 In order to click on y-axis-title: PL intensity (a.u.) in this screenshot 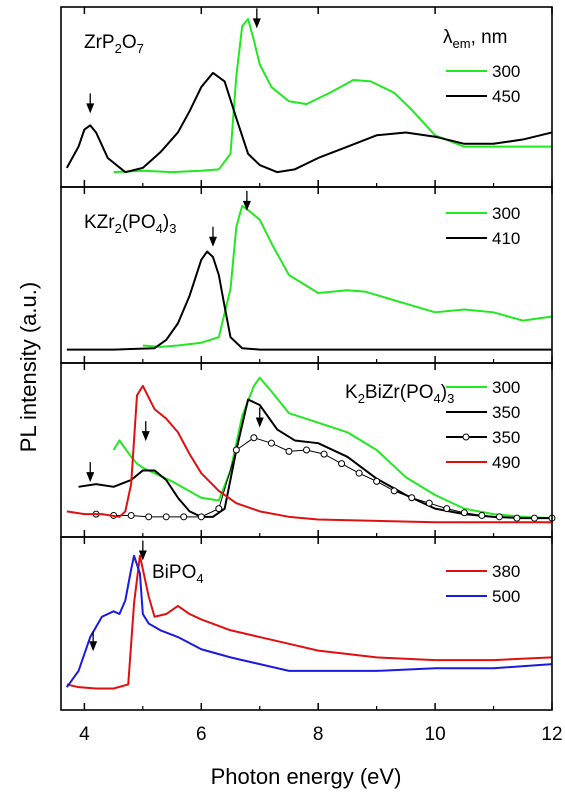, I will do `click(28, 367)`.